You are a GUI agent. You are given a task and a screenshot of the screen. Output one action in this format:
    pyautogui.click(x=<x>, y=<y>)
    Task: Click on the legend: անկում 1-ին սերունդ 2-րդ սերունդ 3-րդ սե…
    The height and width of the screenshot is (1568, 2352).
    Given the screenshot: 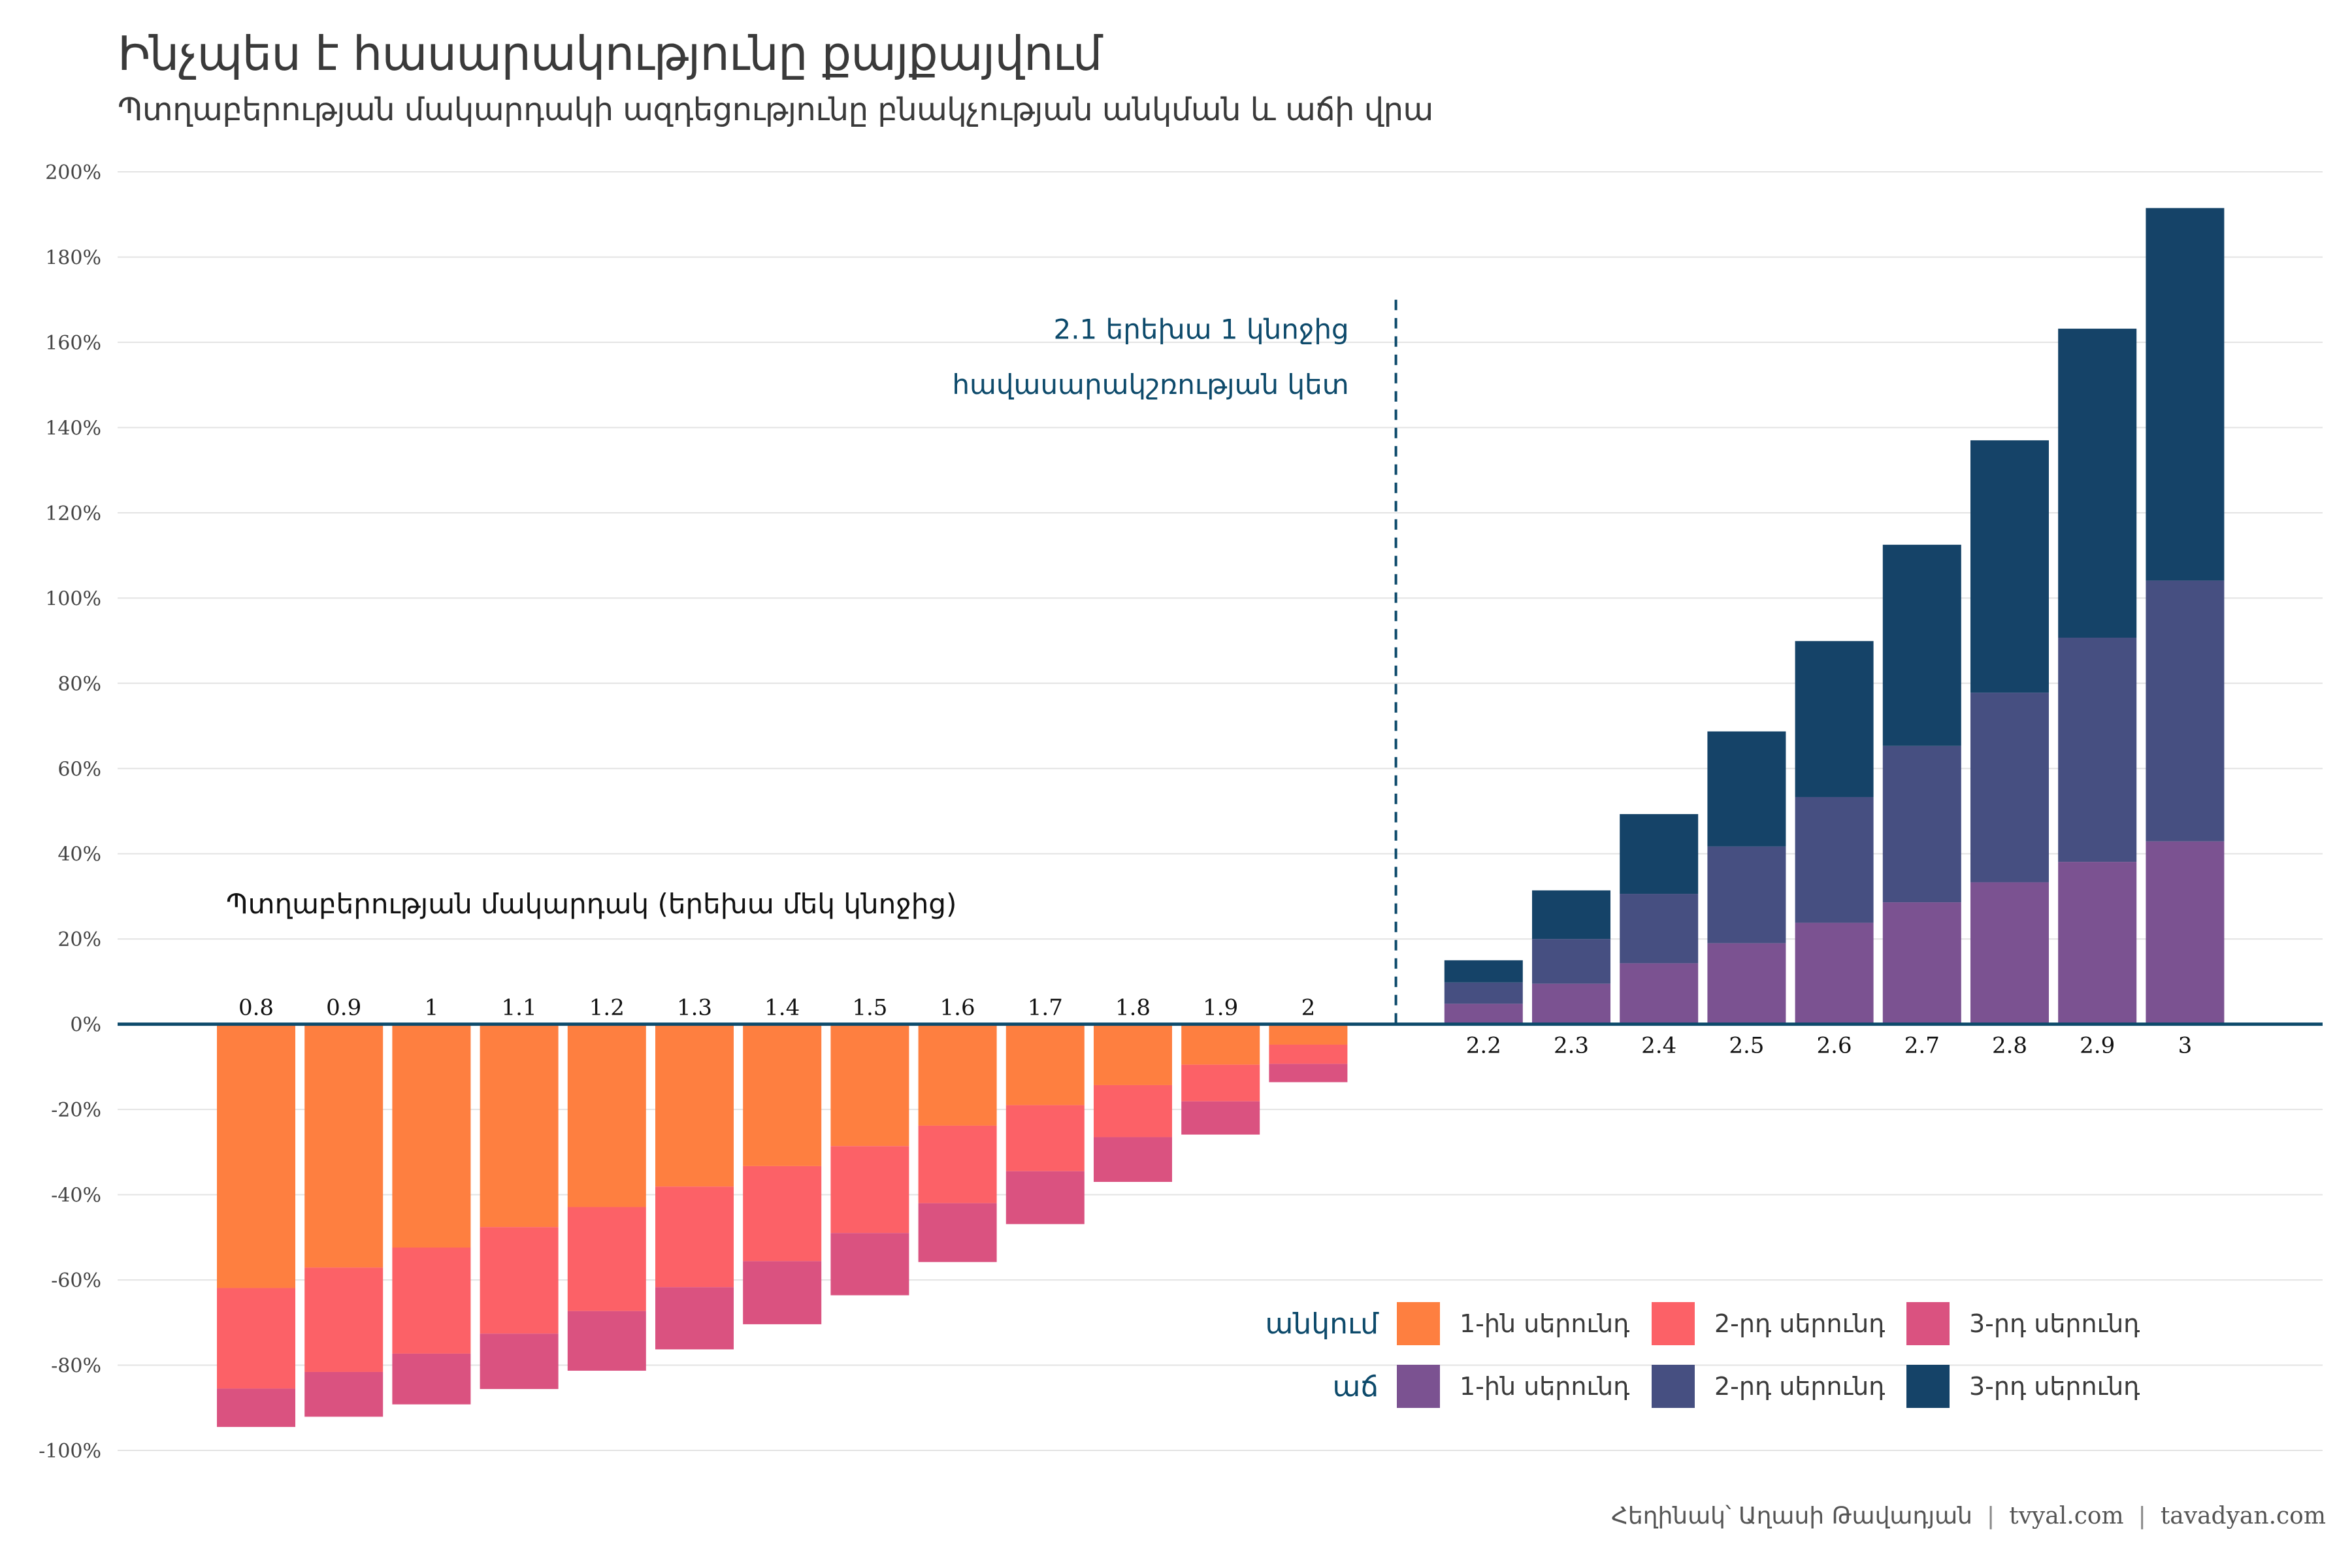 What is the action you would take?
    pyautogui.click(x=1694, y=1363)
    